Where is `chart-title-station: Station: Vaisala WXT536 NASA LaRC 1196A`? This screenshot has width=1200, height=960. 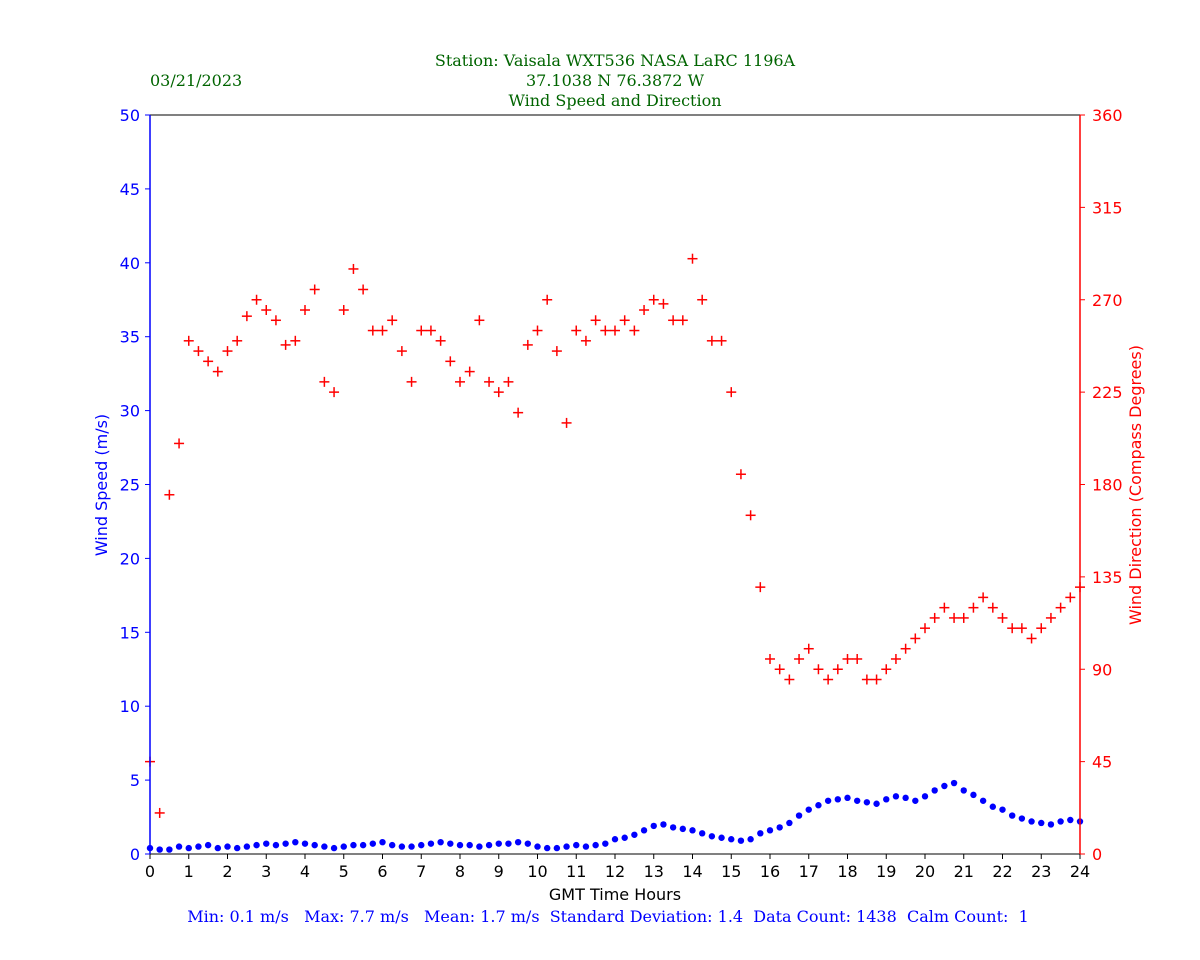 chart-title-station: Station: Vaisala WXT536 NASA LaRC 1196A is located at coordinates (615, 60).